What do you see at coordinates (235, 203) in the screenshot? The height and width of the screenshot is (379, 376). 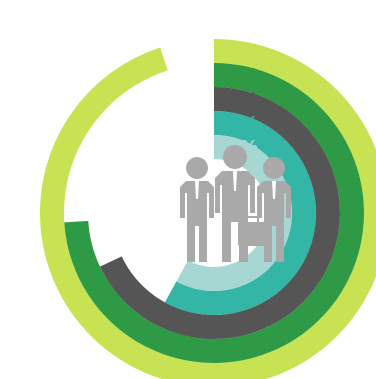 I see `business-people-icon` at bounding box center [235, 203].